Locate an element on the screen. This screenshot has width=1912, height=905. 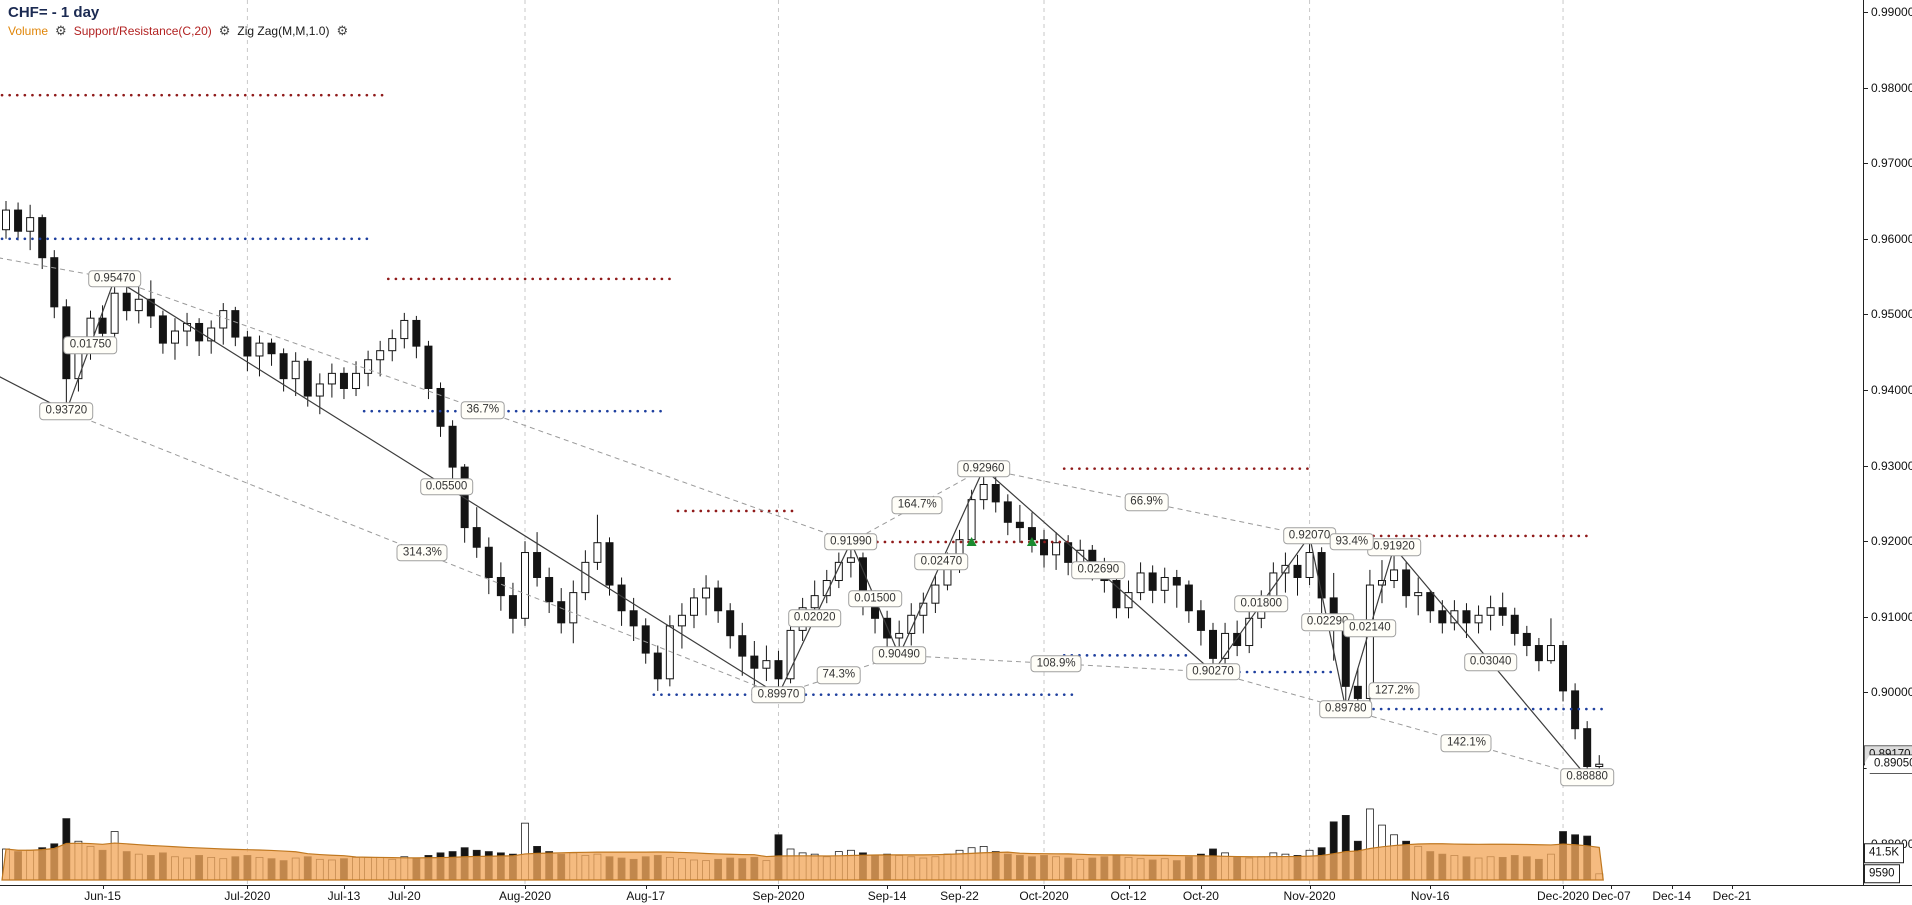
x-axis-label: Jun-15 is located at coordinates (102, 896).